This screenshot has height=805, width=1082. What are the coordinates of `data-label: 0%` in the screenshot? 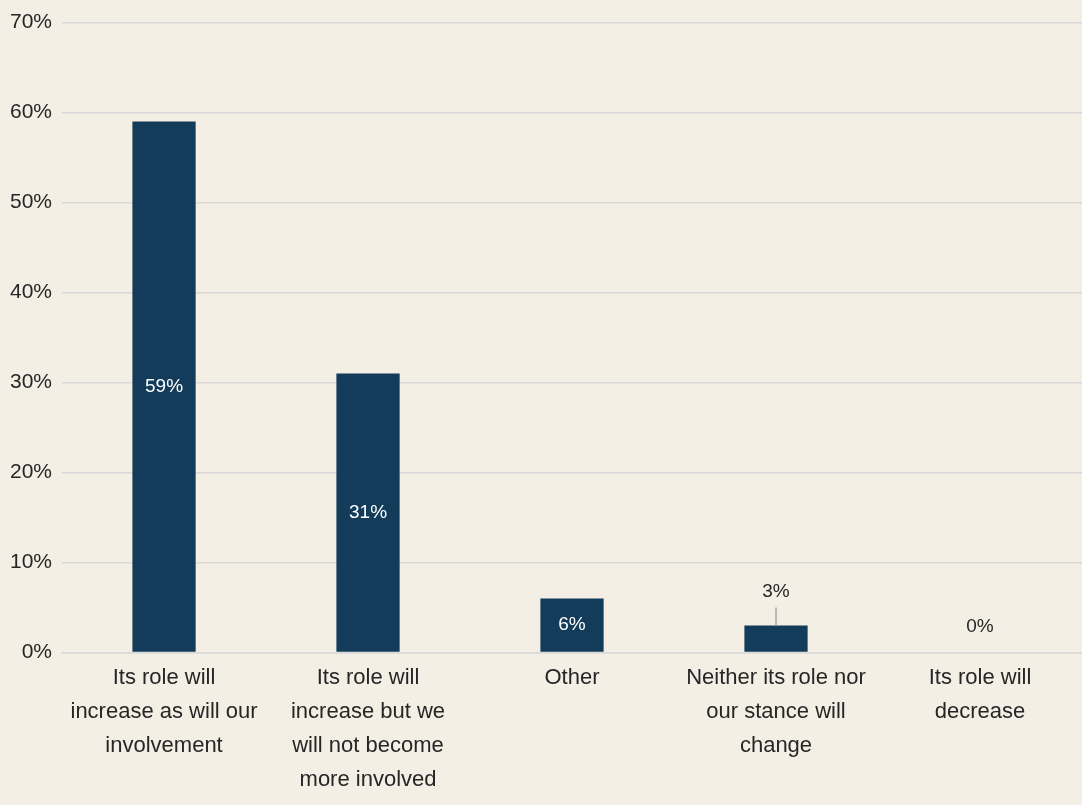 It's located at (980, 625).